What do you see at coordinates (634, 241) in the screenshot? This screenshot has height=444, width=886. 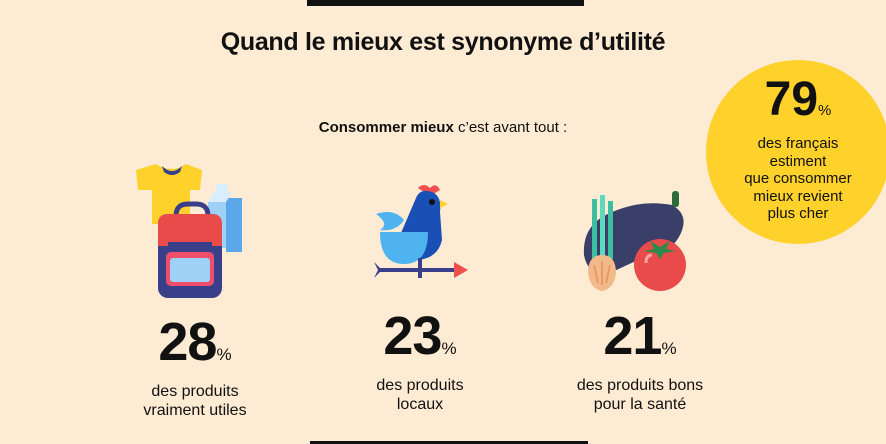 I see `vegetables-icon` at bounding box center [634, 241].